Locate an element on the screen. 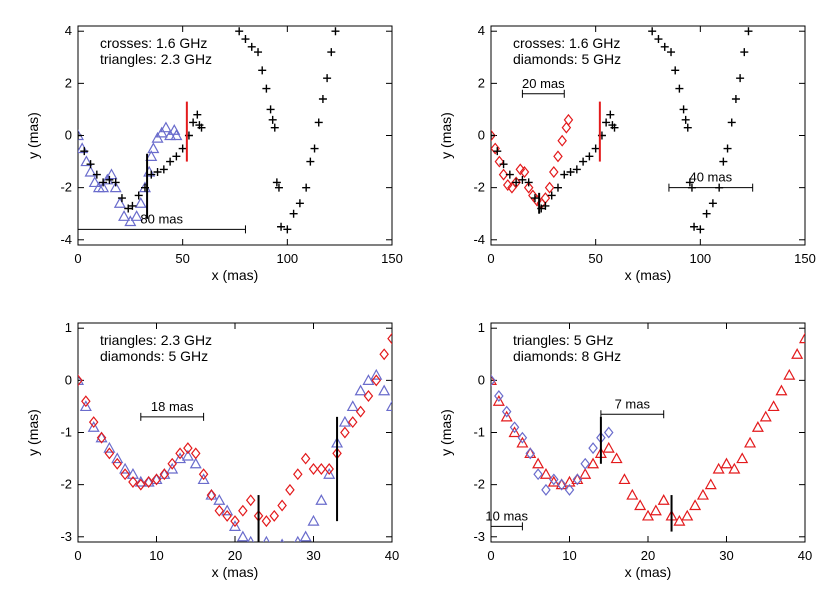  y-tick-label: -4 is located at coordinates (66, 239).